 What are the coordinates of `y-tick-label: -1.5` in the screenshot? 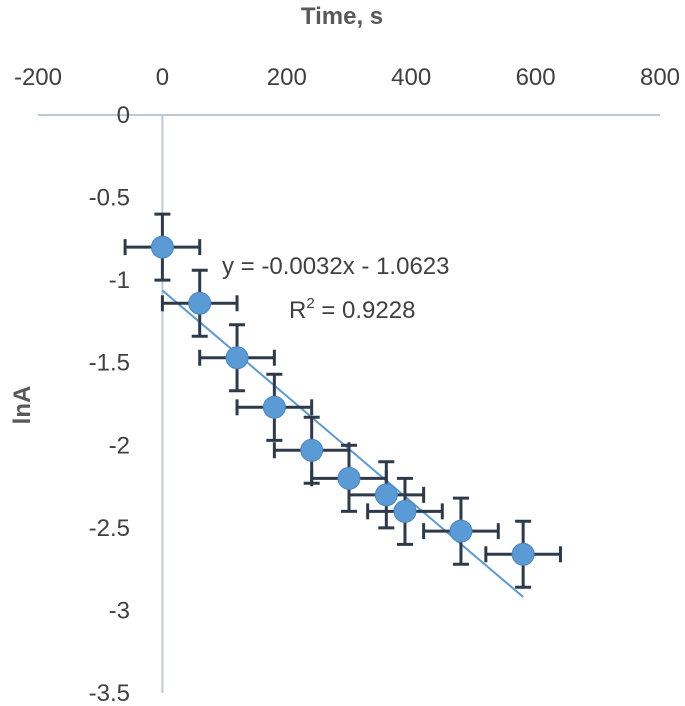 It's located at (109, 363).